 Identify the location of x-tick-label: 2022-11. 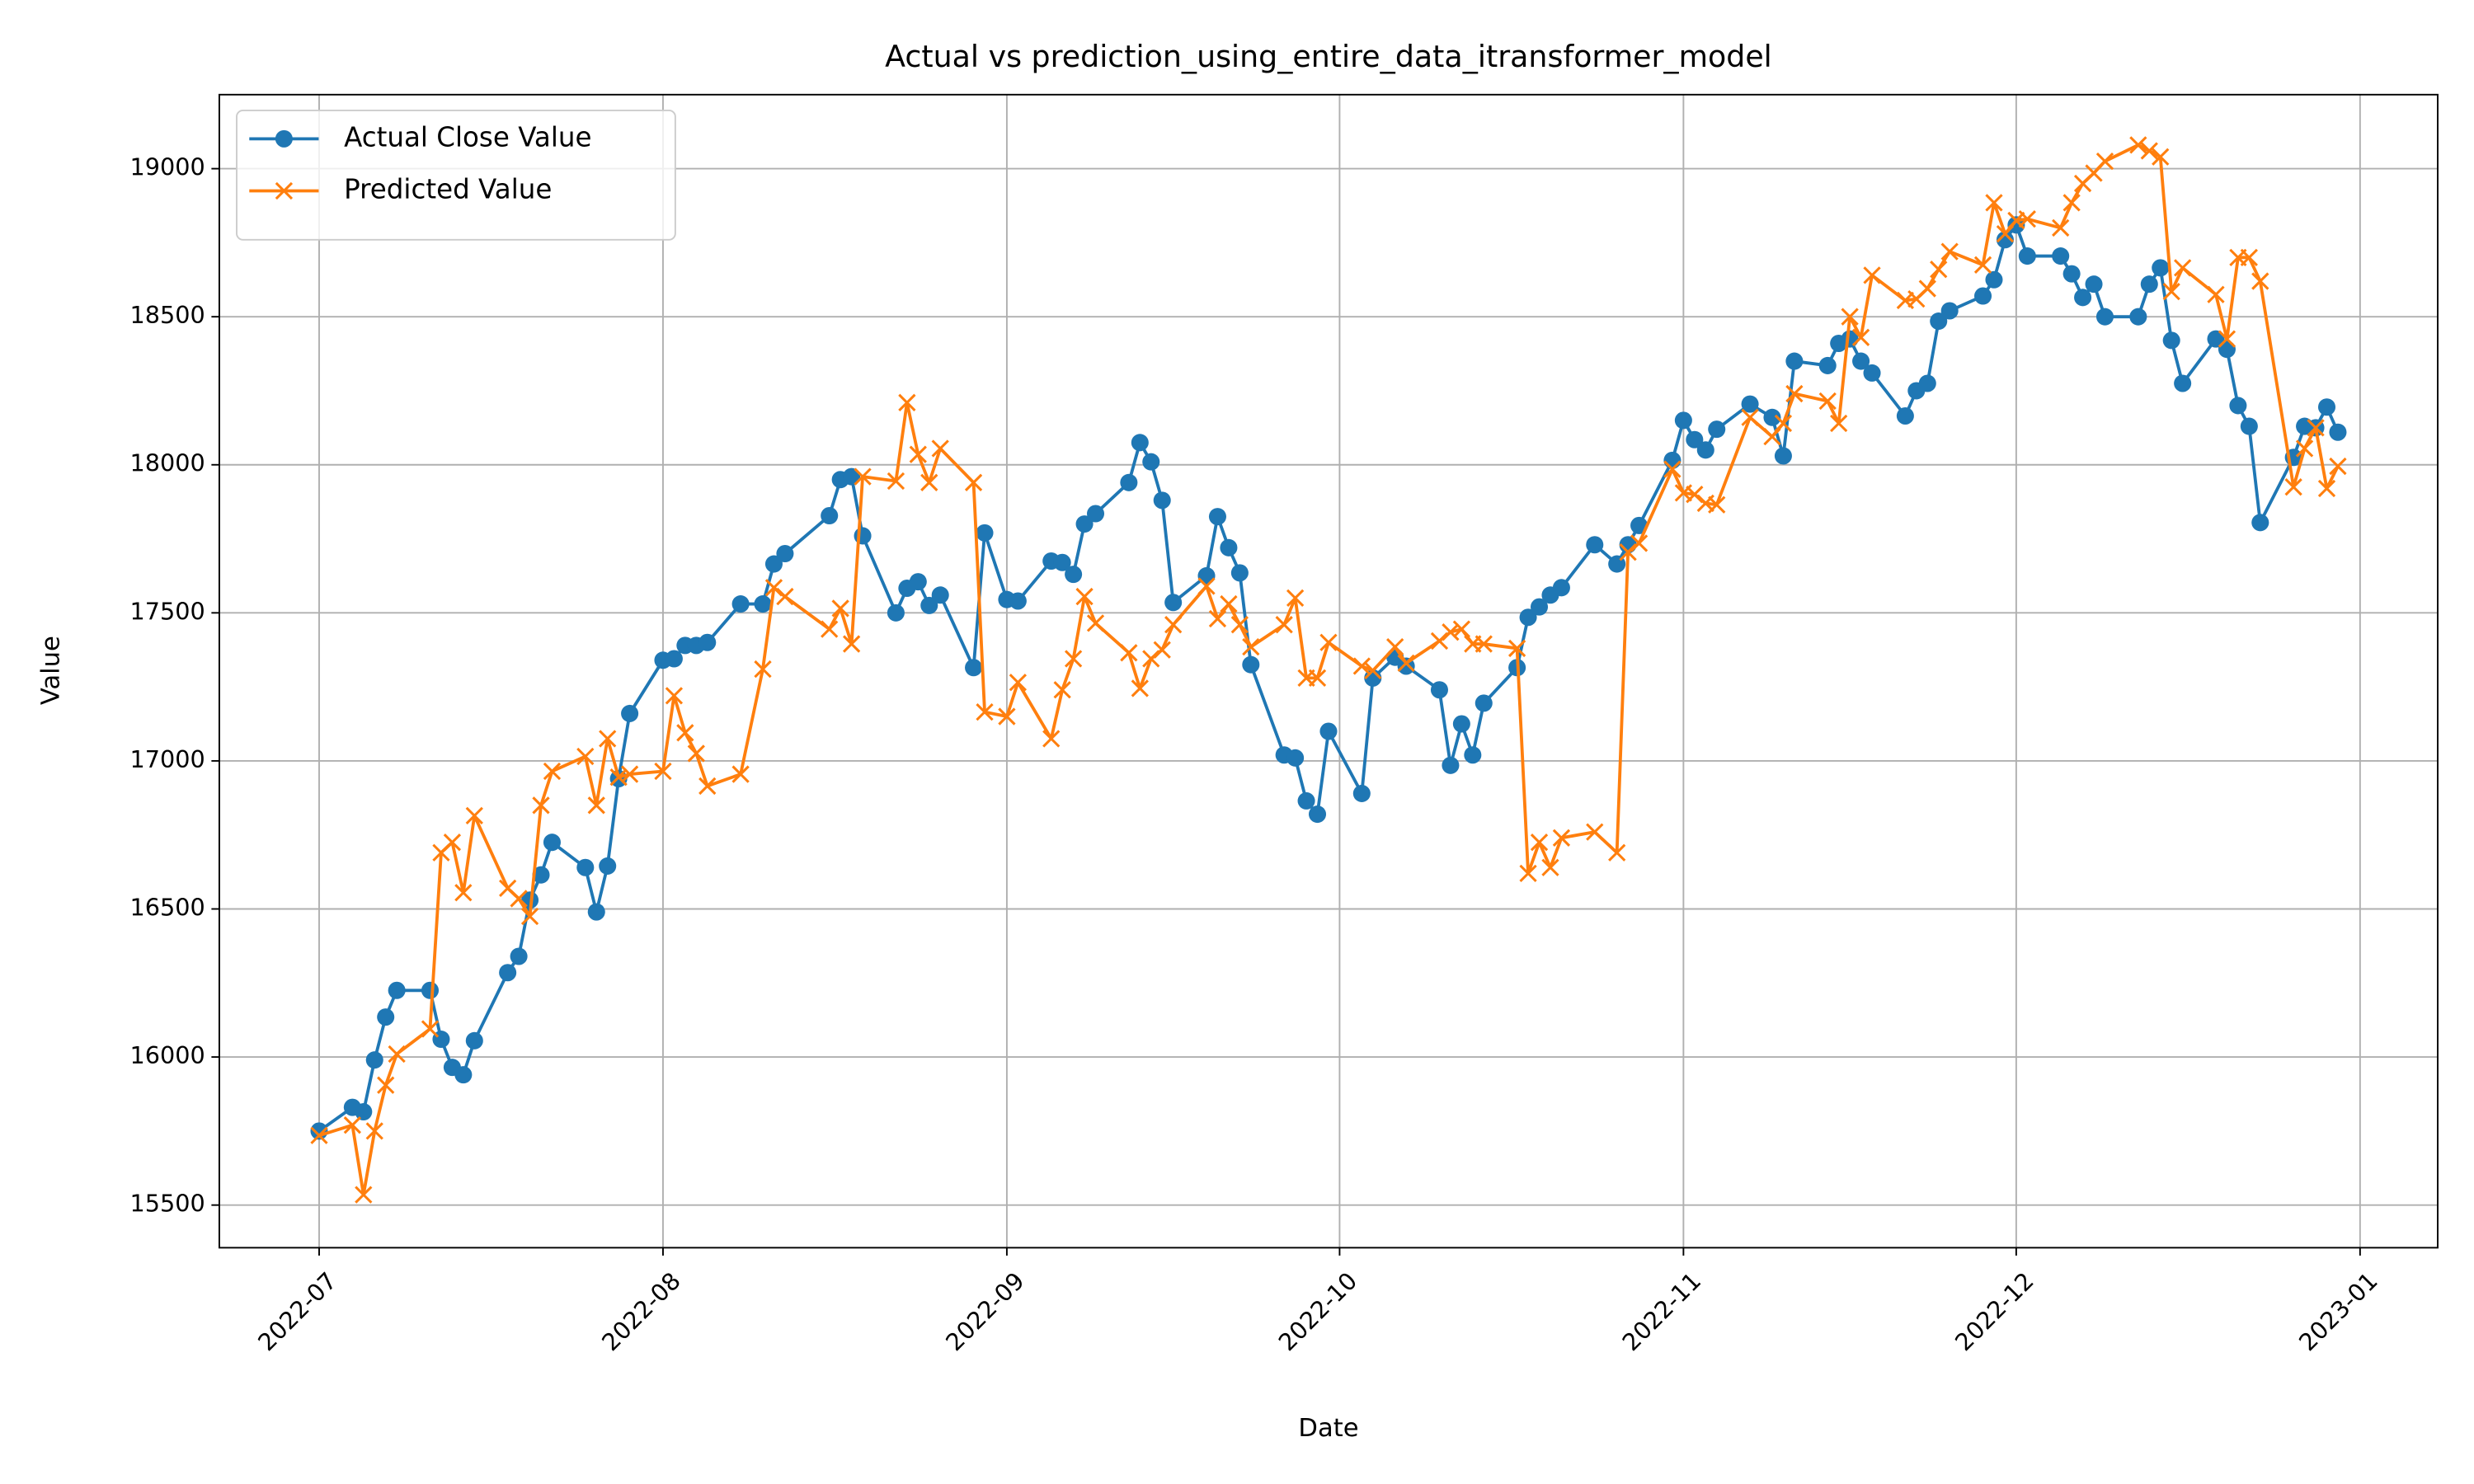
(1661, 1311).